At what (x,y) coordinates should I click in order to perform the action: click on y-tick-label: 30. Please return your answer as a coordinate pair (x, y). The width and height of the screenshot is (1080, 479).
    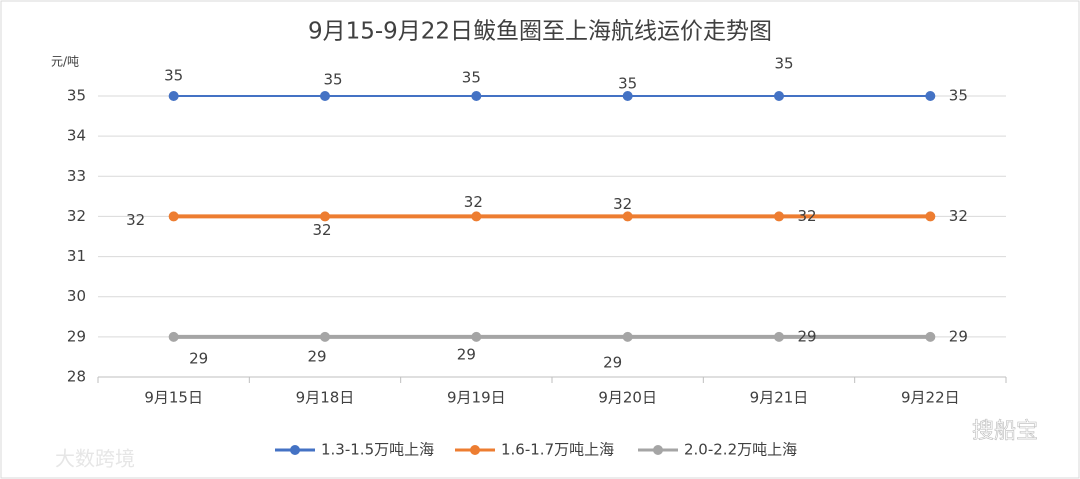
    Looking at the image, I should click on (76, 296).